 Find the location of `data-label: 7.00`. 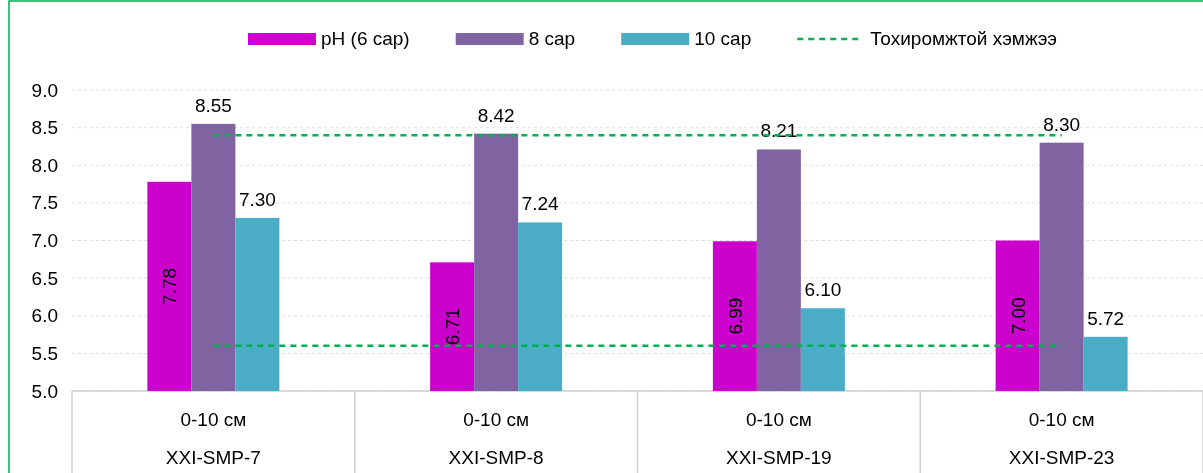

data-label: 7.00 is located at coordinates (1018, 316).